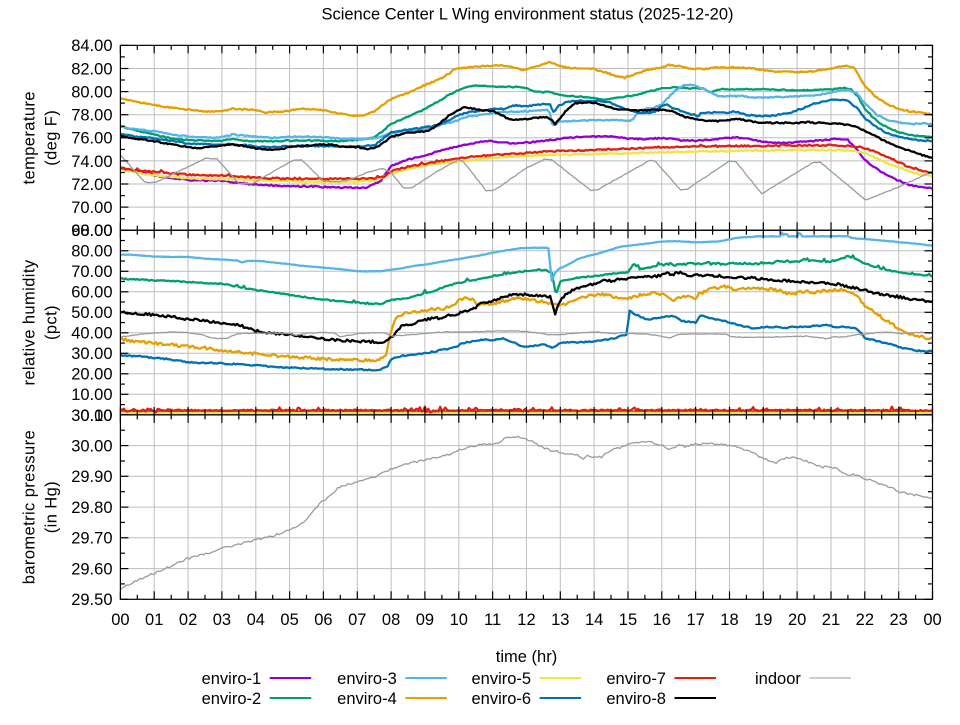  I want to click on svg-text: 78.00, so click(91, 116).